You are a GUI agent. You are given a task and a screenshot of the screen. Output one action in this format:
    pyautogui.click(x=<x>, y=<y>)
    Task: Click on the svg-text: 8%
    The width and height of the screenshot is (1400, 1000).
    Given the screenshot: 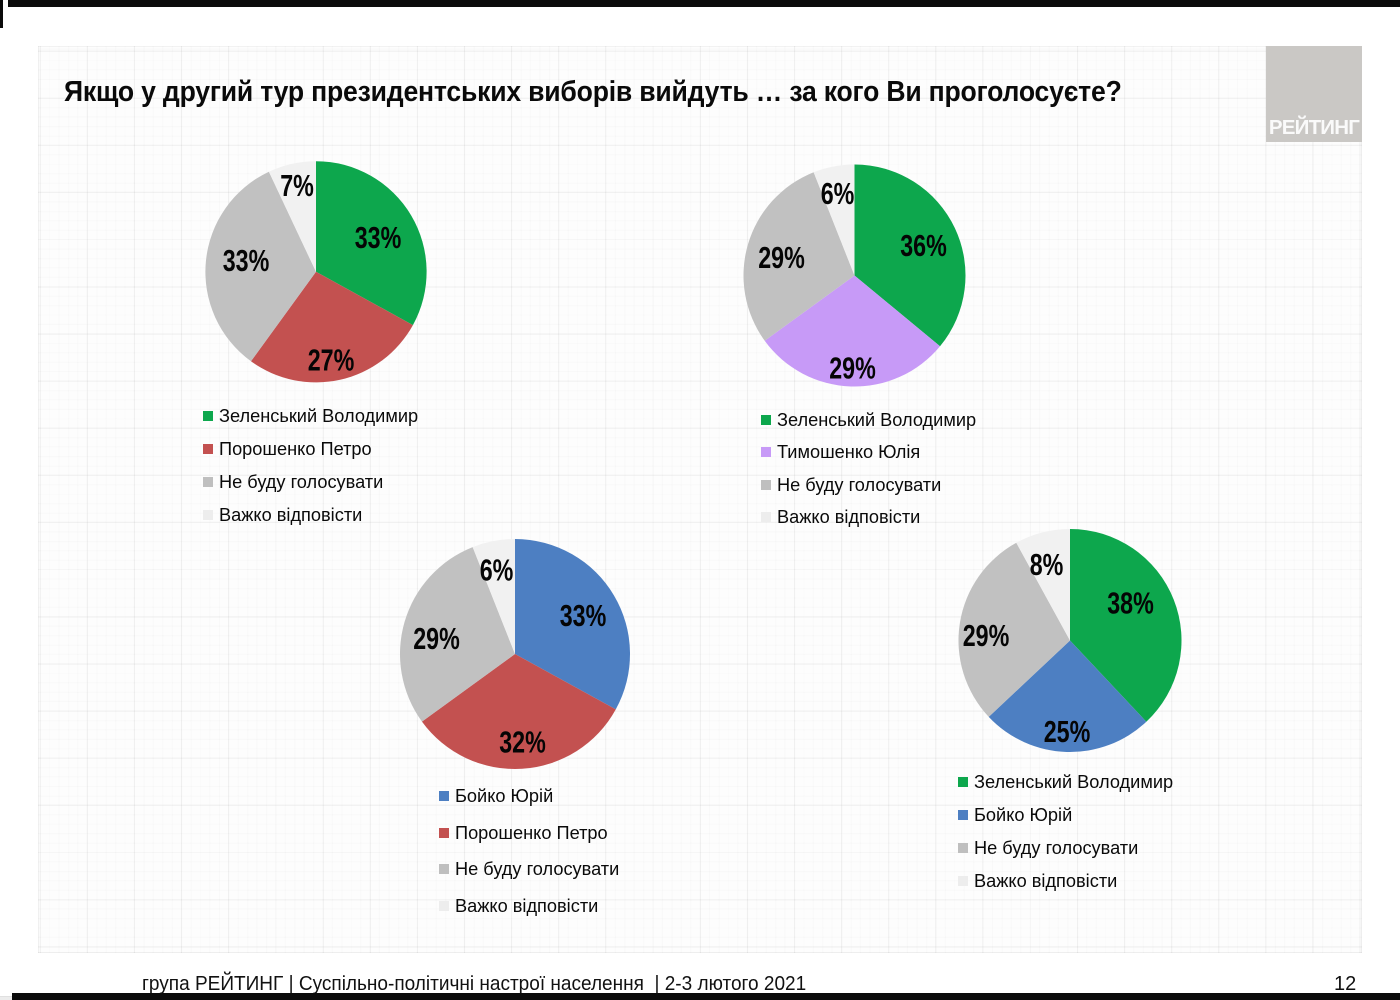 What is the action you would take?
    pyautogui.click(x=1047, y=563)
    